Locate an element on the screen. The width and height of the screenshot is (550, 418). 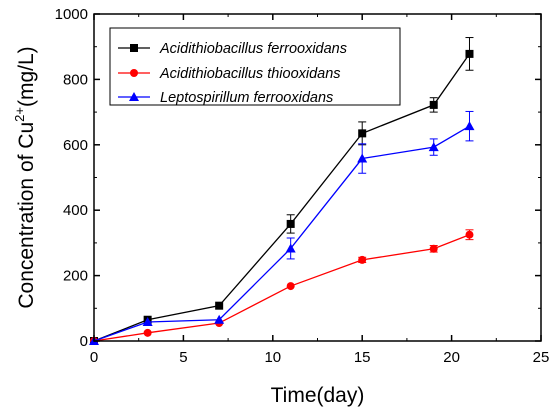
x-axis-title: Time(day) is located at coordinates (318, 395).